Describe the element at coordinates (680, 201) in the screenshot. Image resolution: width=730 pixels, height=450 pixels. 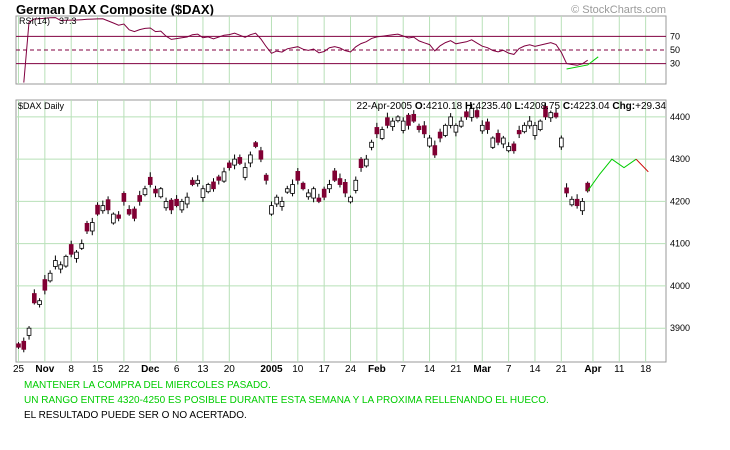
I see `price-tick-label: 4200` at that location.